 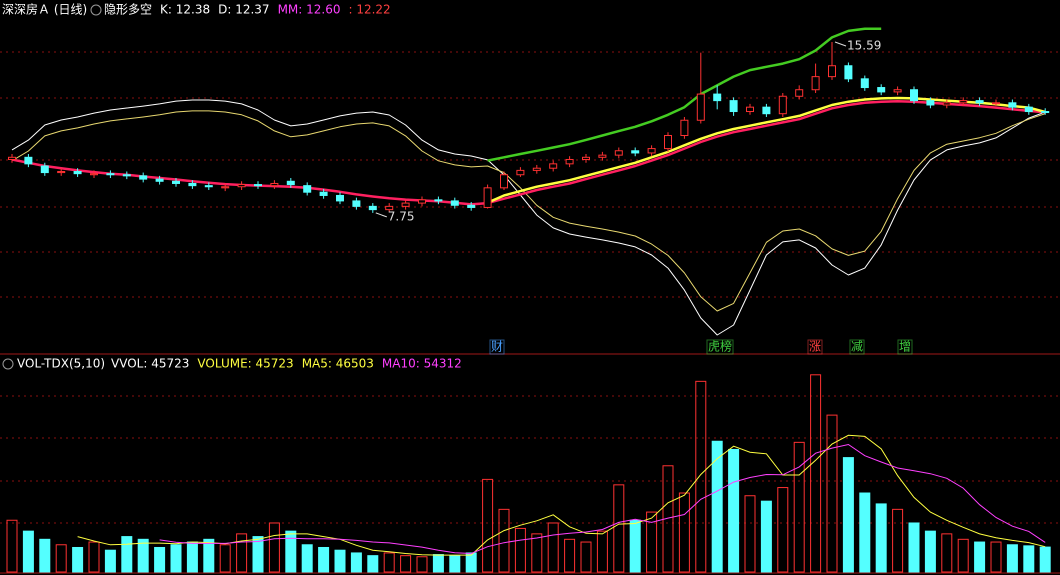 I want to click on volume-title: VOL-TDX(5,10), so click(x=61, y=364).